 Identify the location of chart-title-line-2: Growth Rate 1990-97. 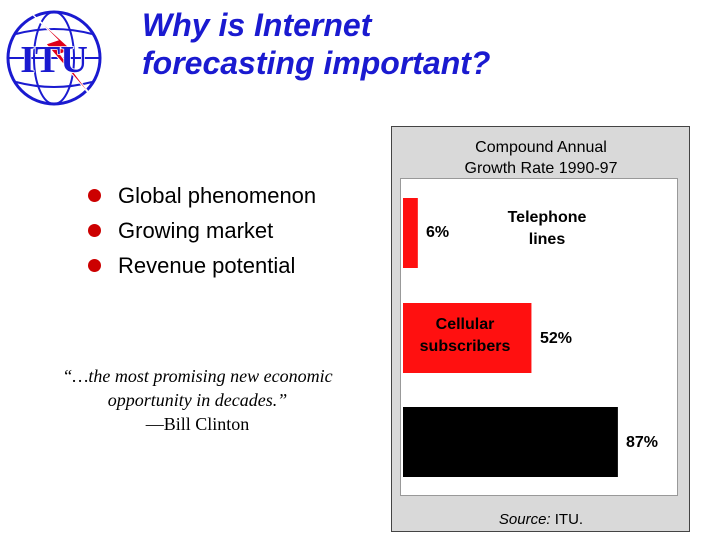
(541, 168).